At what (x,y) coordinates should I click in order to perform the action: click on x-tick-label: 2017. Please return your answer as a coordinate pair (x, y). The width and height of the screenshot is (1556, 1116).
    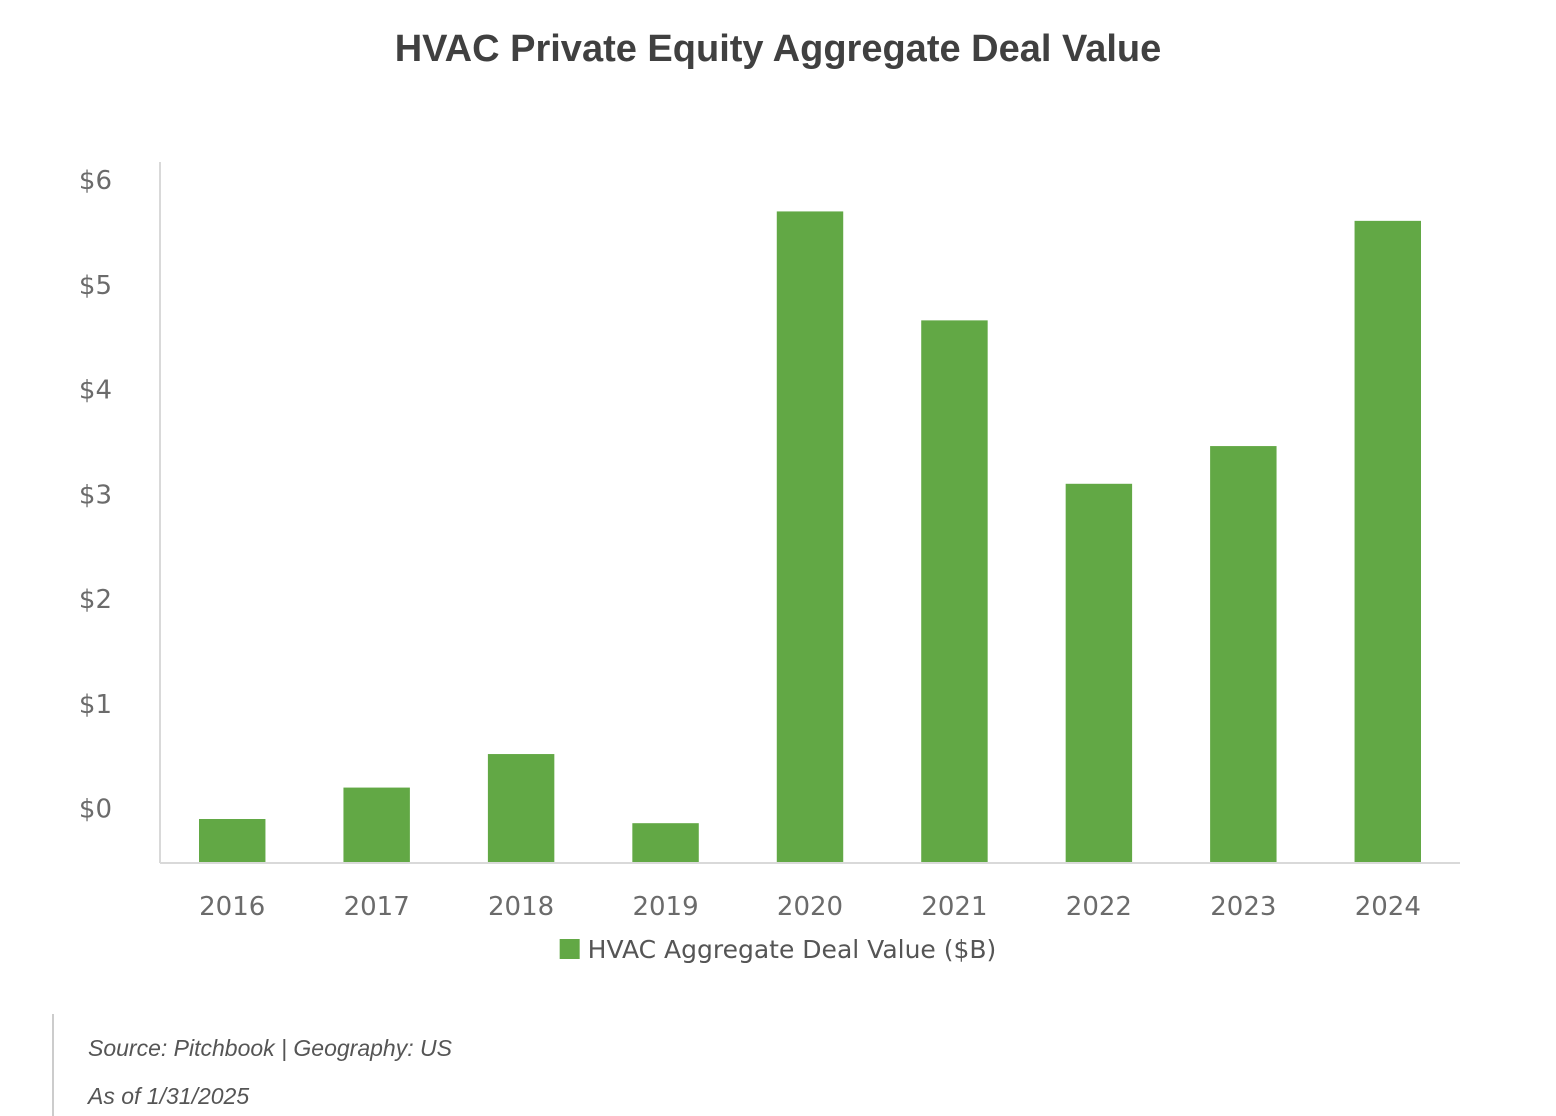
    Looking at the image, I should click on (377, 907).